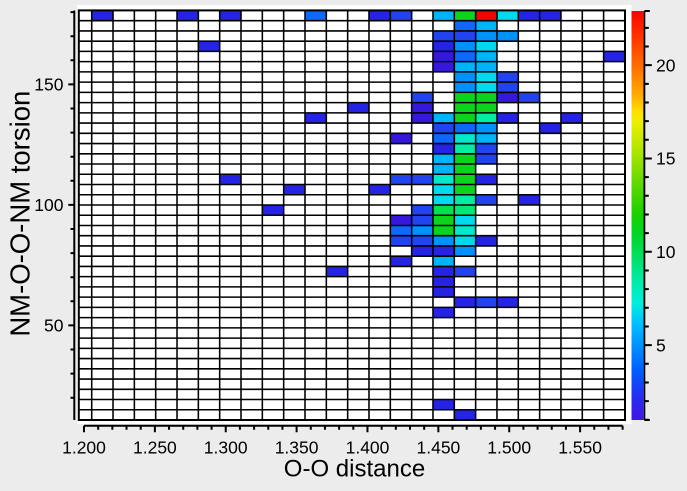 This screenshot has height=491, width=687. Describe the element at coordinates (509, 448) in the screenshot. I see `svg-text: 1.500` at that location.